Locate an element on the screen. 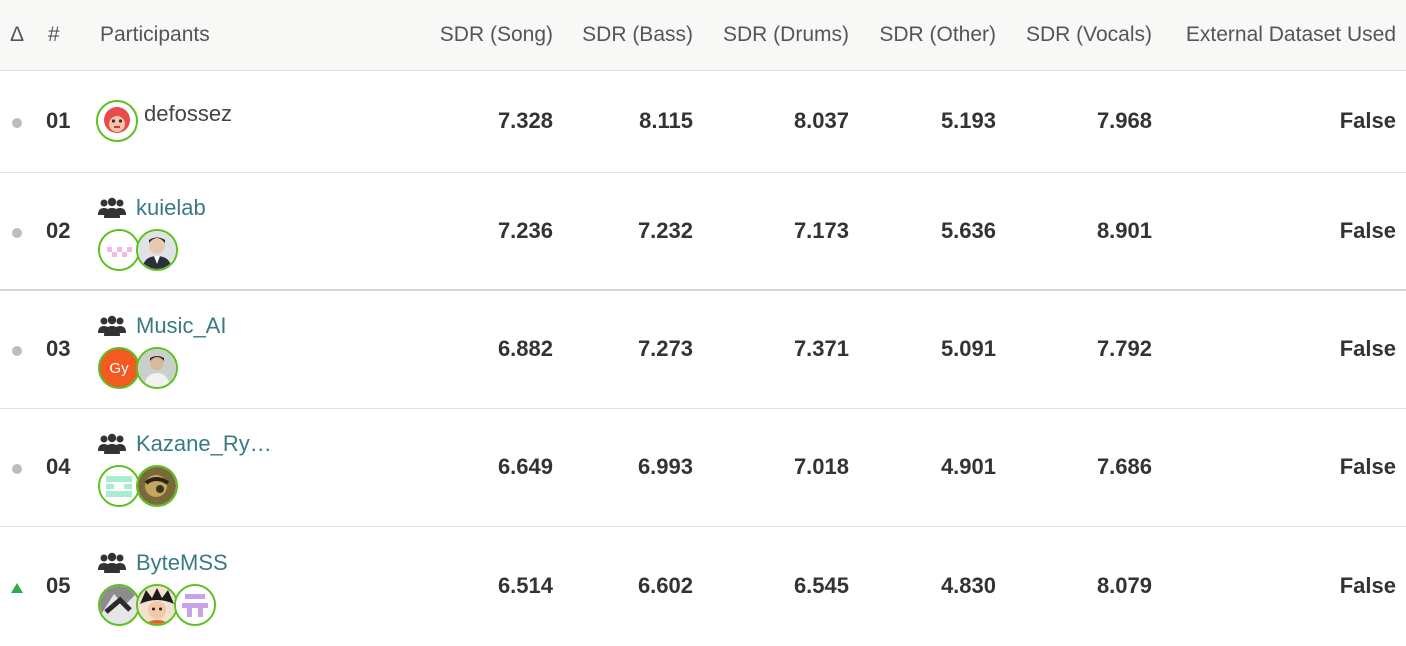  avatar: Gy is located at coordinates (119, 368).